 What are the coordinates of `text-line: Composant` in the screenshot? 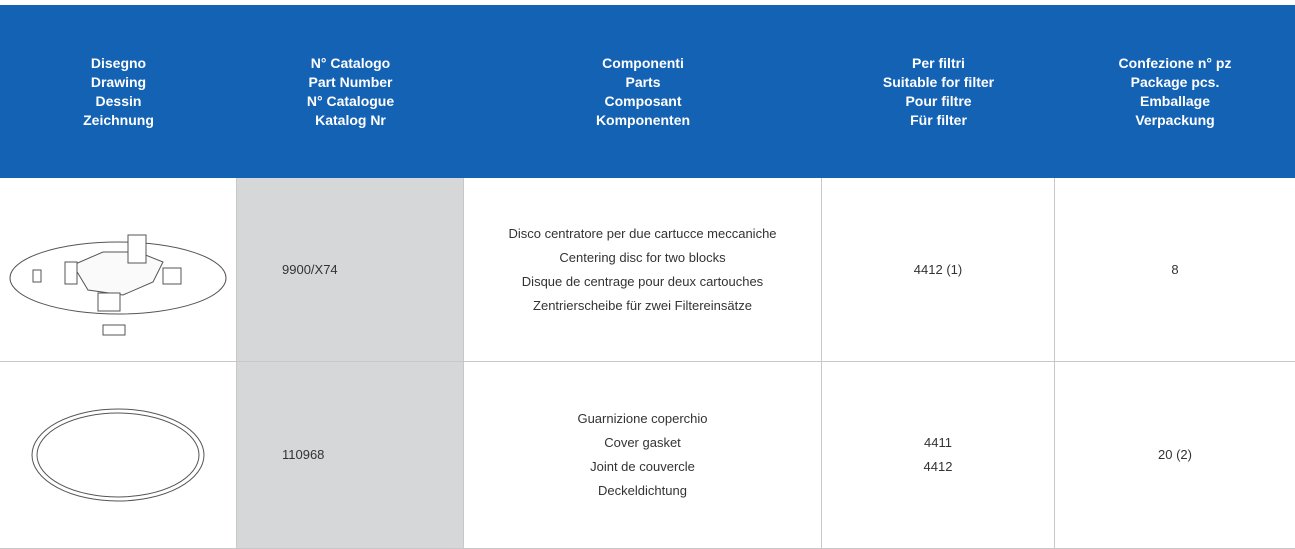 It's located at (643, 100).